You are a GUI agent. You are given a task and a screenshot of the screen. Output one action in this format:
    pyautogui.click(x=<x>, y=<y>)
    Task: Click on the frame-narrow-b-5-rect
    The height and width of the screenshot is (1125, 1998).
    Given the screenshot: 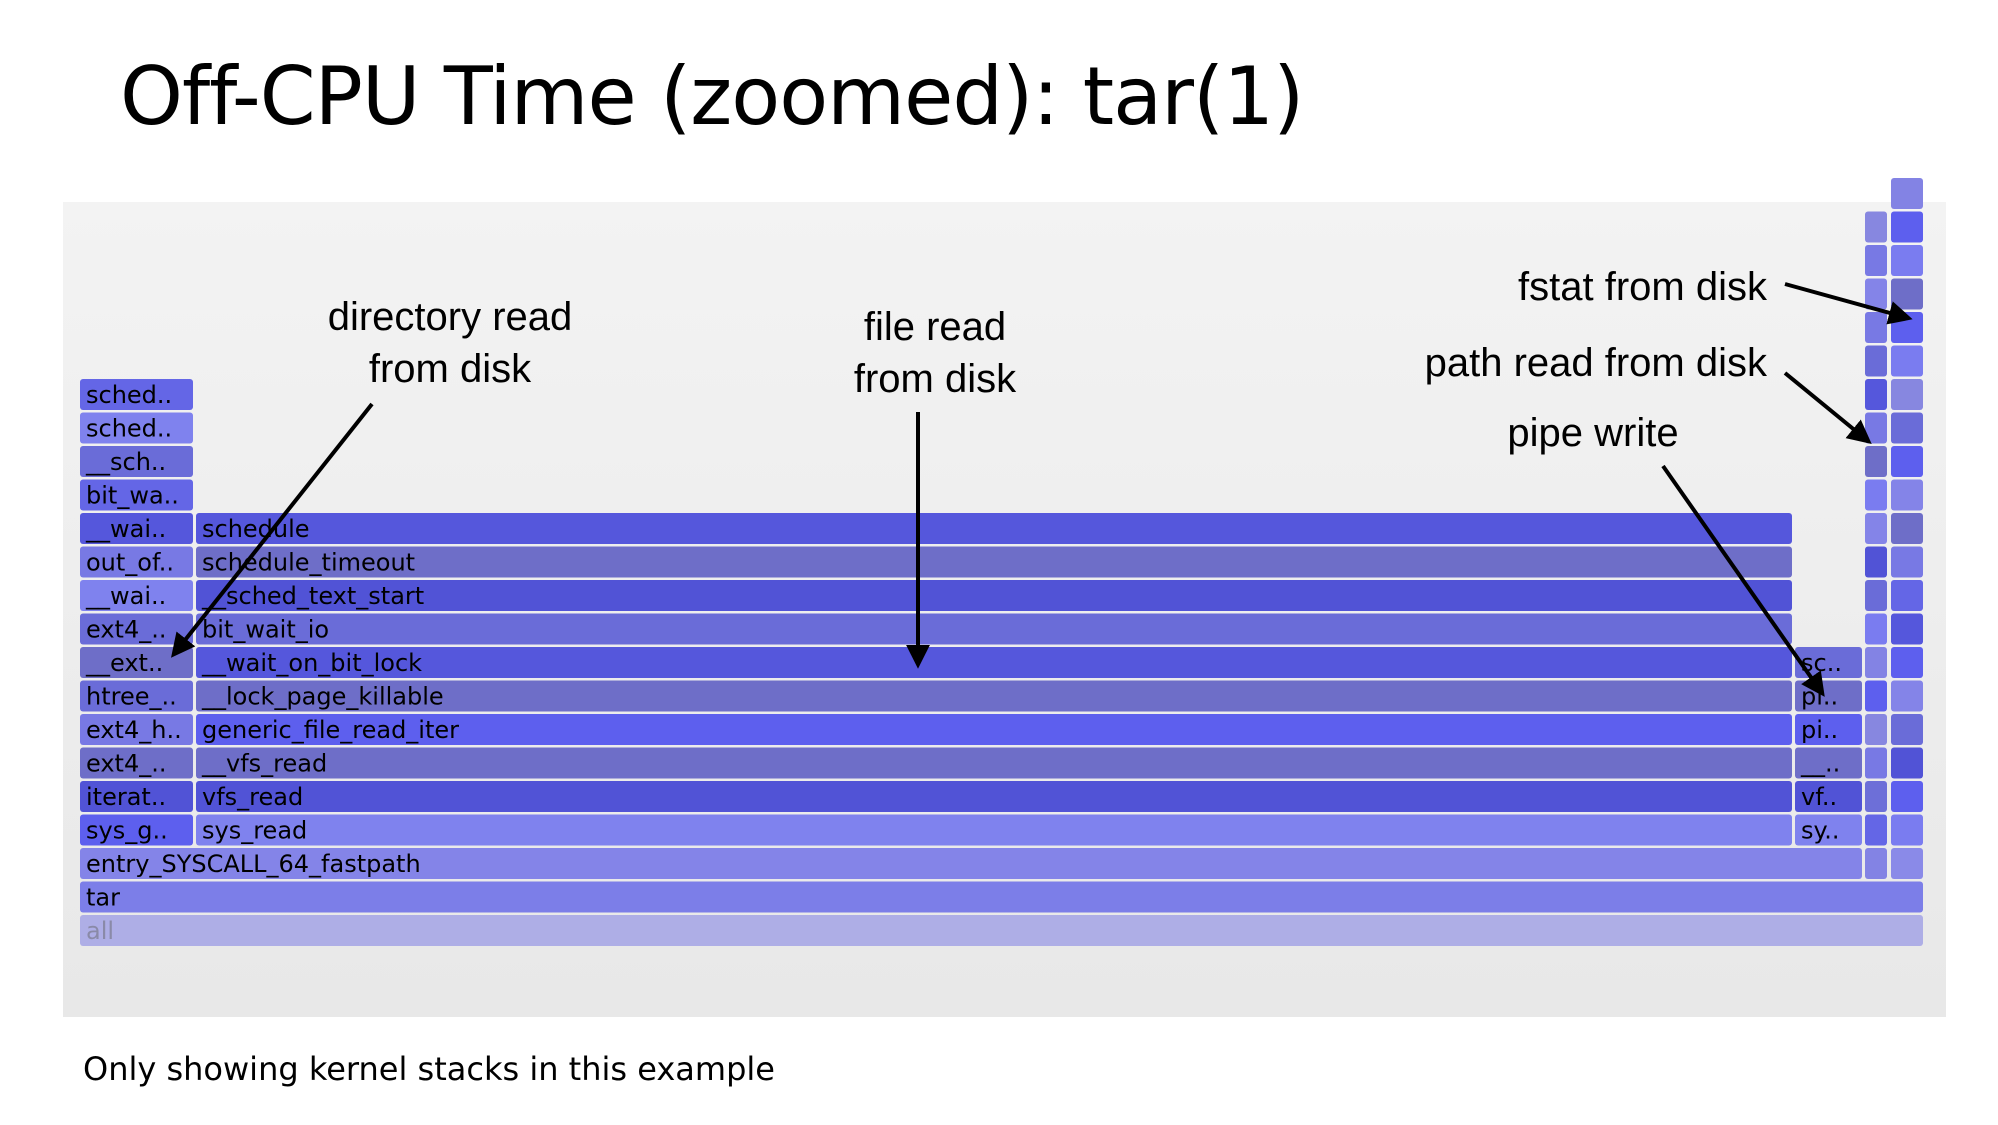 What is the action you would take?
    pyautogui.click(x=1907, y=696)
    